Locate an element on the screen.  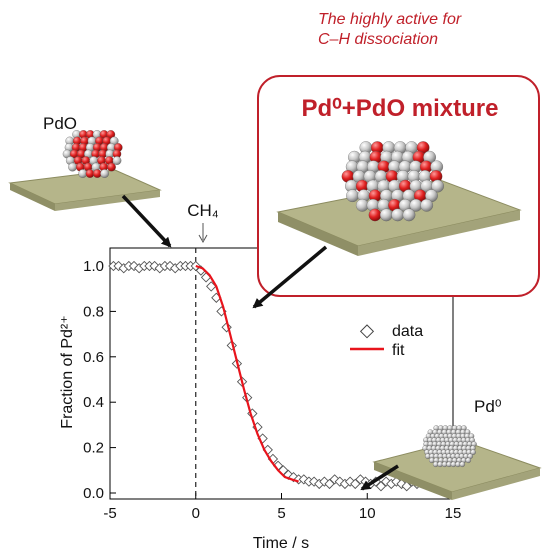
x-tick-label: 0 is located at coordinates (196, 513).